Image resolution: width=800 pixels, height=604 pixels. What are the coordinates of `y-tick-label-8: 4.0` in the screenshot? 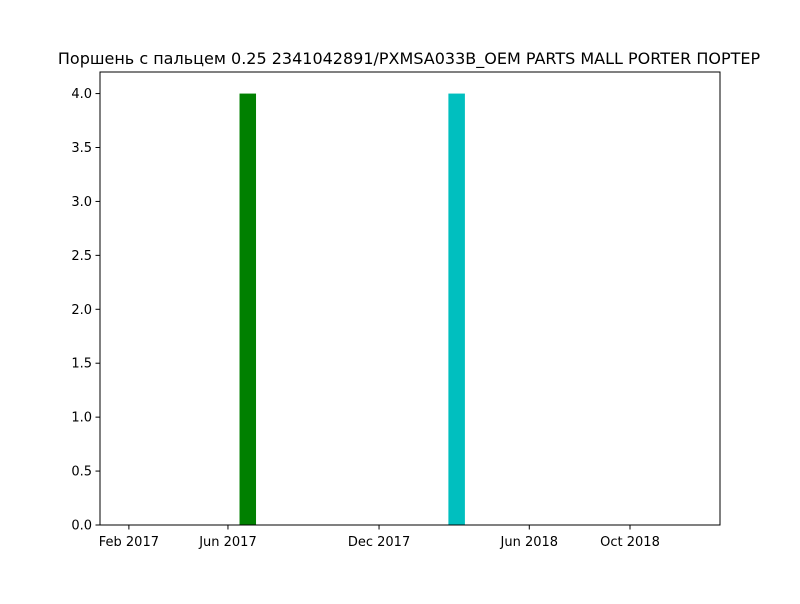 It's located at (81, 94).